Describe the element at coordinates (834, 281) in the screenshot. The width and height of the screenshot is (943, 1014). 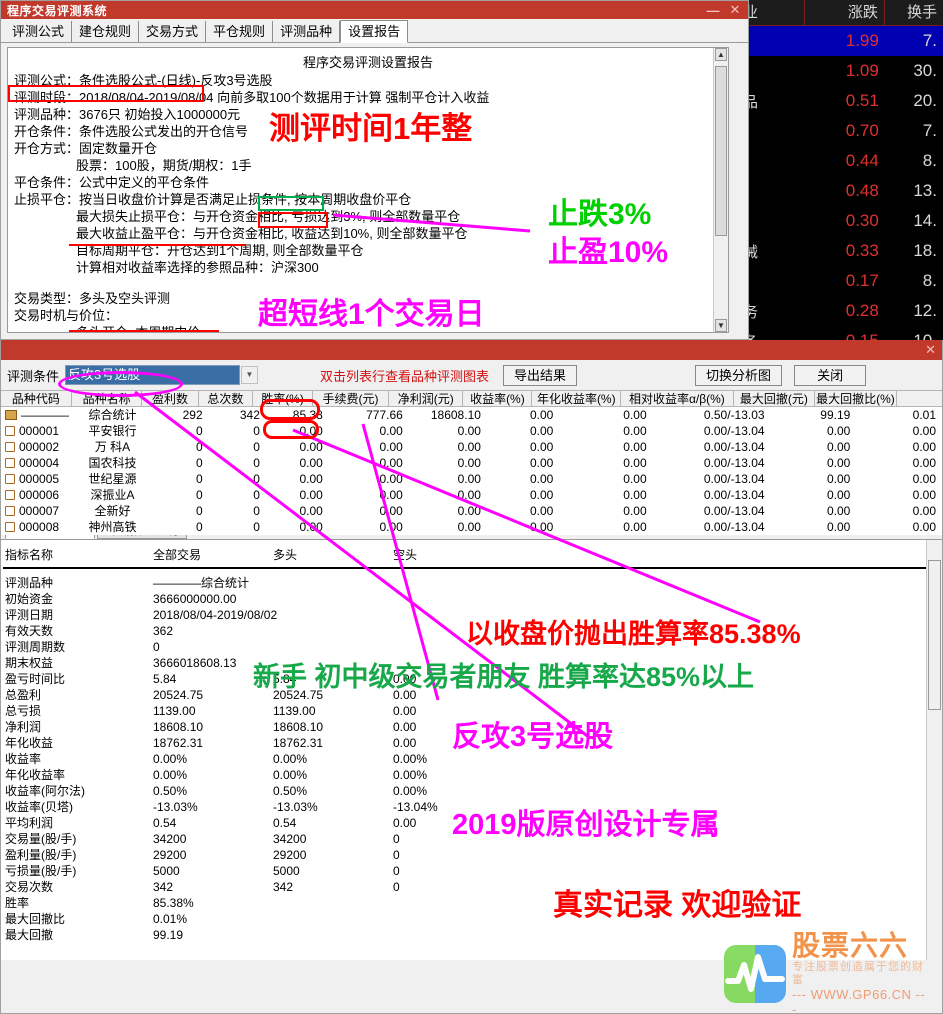
I see `market-row: 0.17 8.` at that location.